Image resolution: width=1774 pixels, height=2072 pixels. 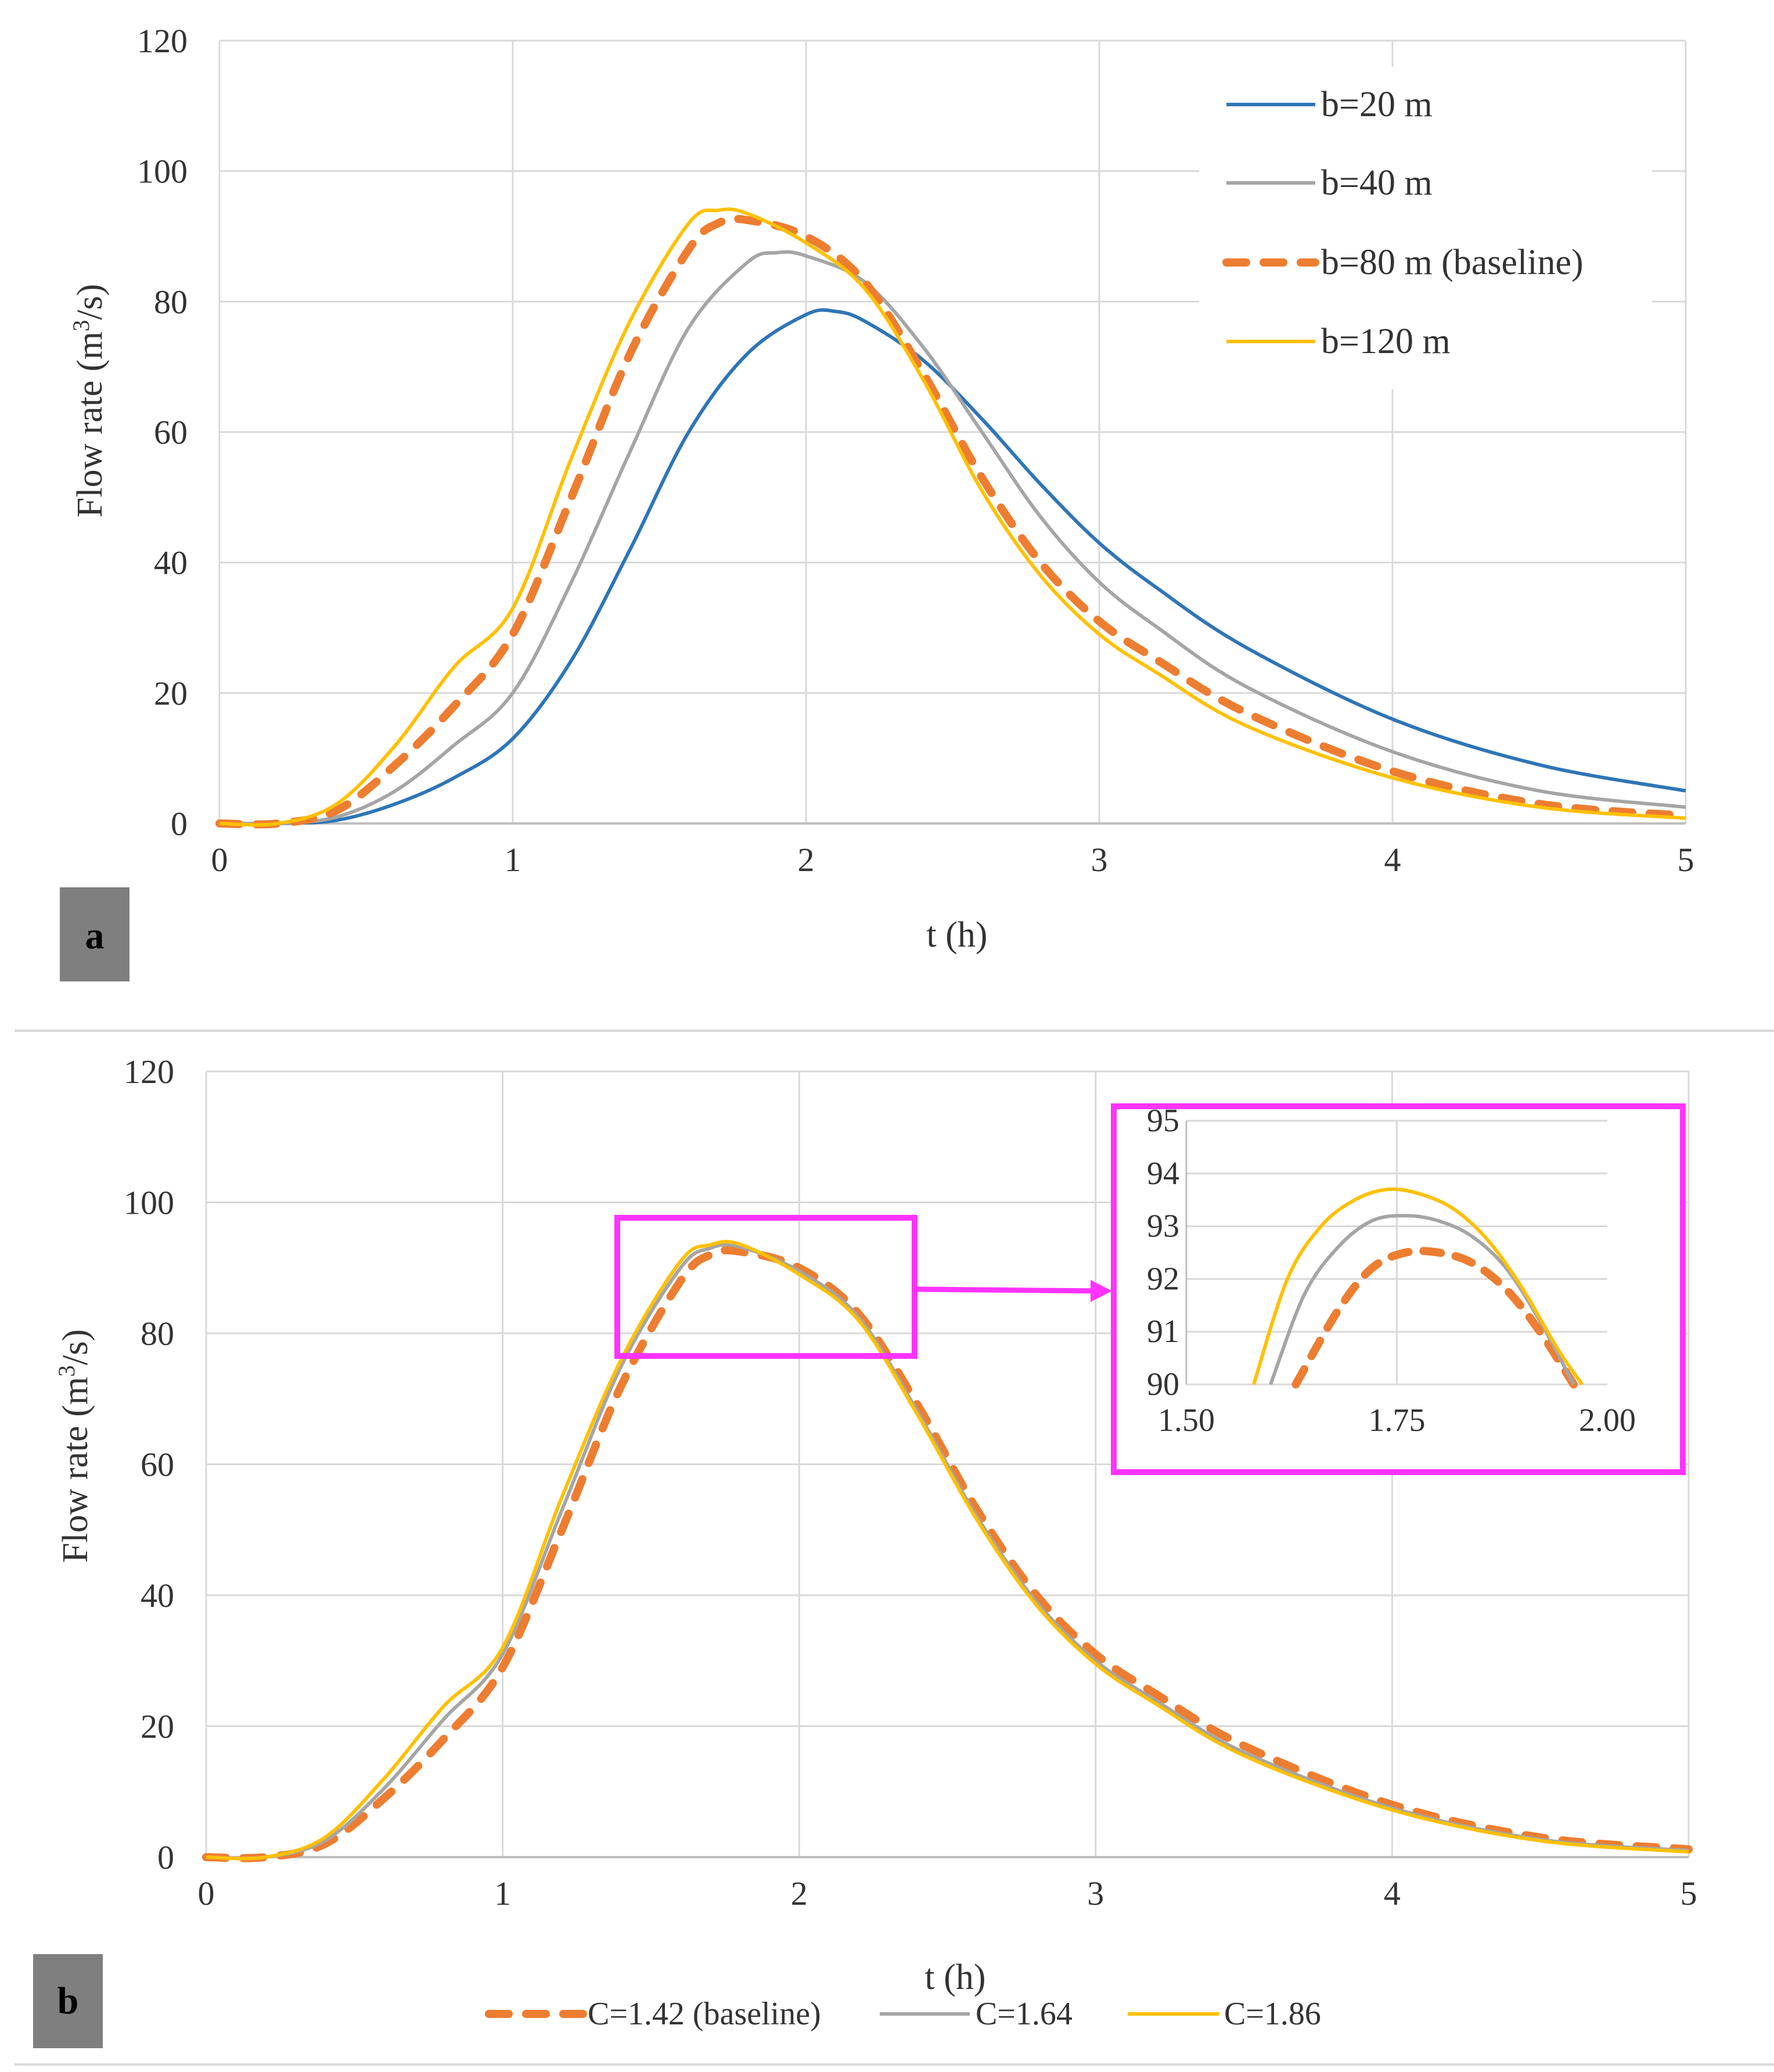 What do you see at coordinates (1186, 1420) in the screenshot?
I see `inset-xtick-label: 1.50` at bounding box center [1186, 1420].